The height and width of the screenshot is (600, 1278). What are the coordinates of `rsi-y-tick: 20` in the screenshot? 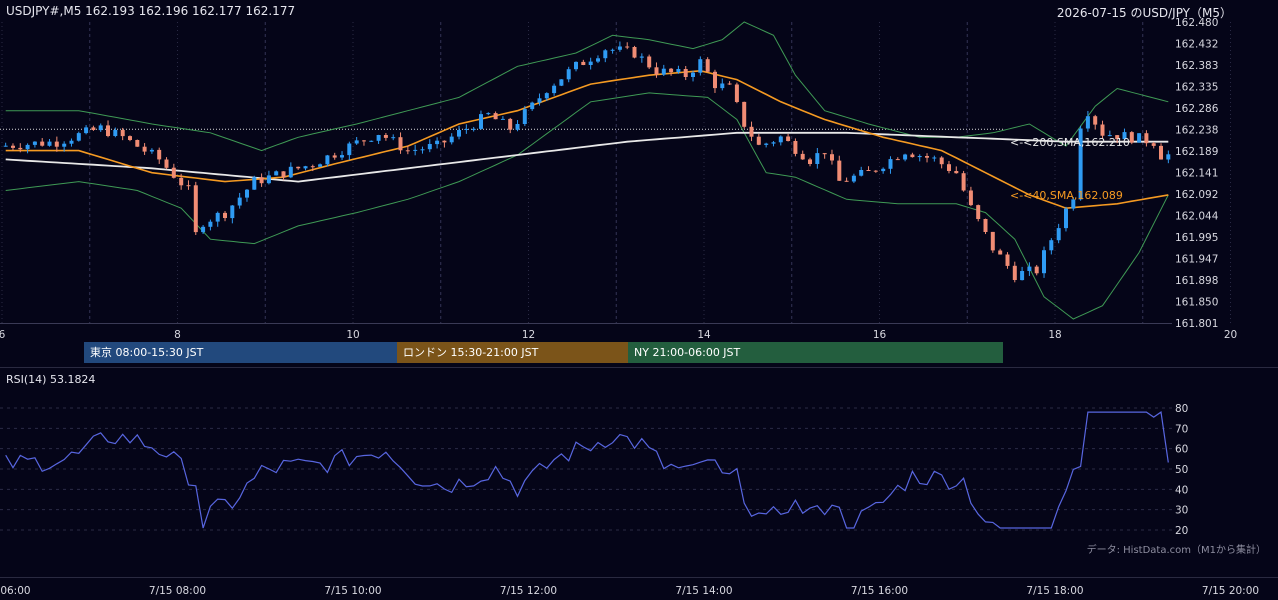 It's located at (1181, 531).